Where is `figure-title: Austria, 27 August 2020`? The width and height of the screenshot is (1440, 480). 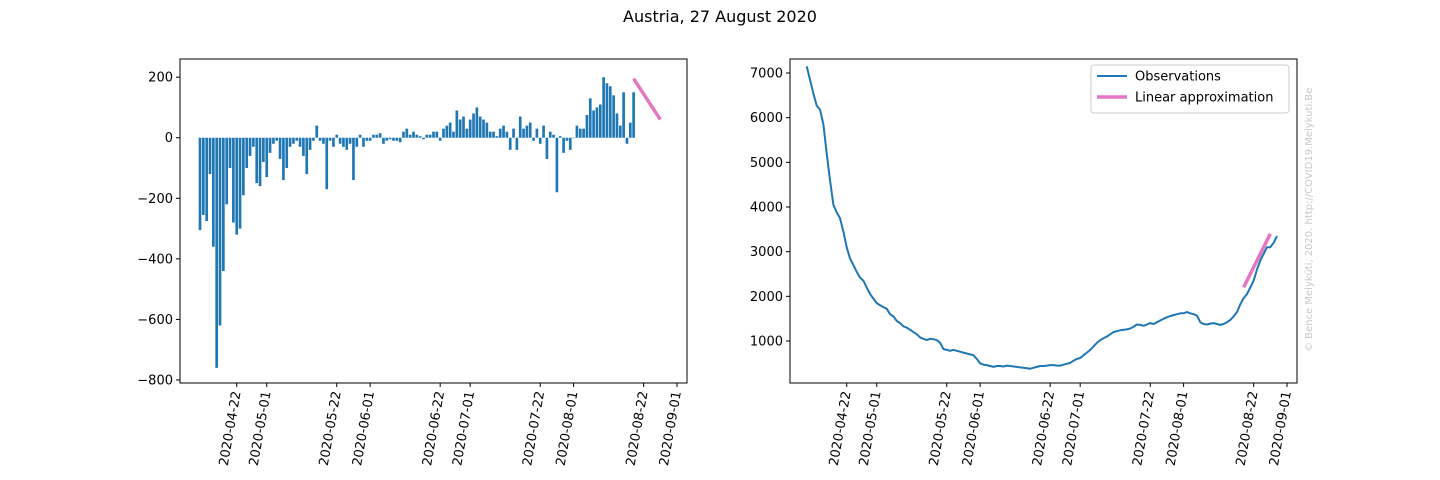
figure-title: Austria, 27 August 2020 is located at coordinates (720, 16).